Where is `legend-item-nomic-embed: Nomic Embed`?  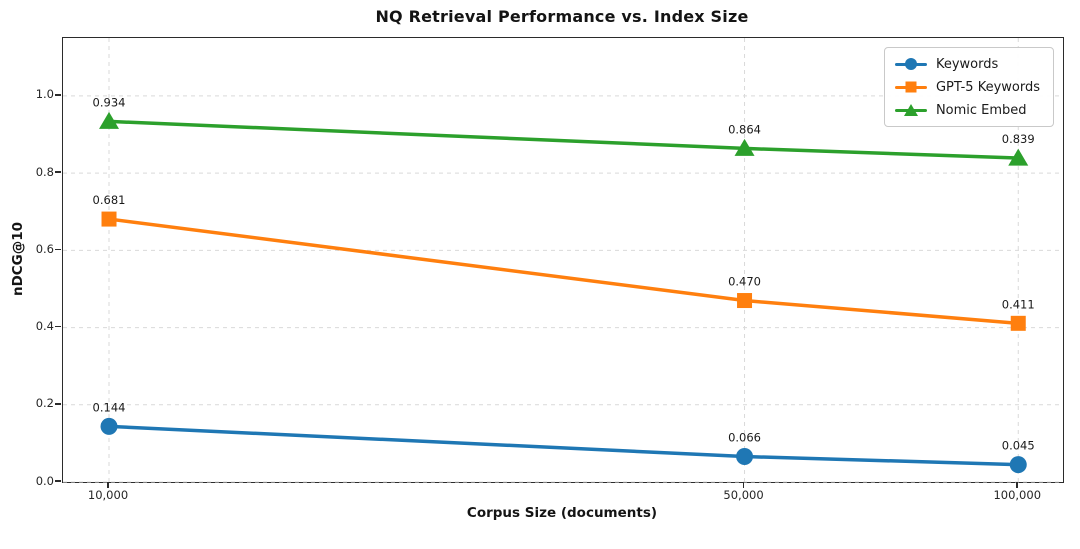 legend-item-nomic-embed: Nomic Embed is located at coordinates (967, 110).